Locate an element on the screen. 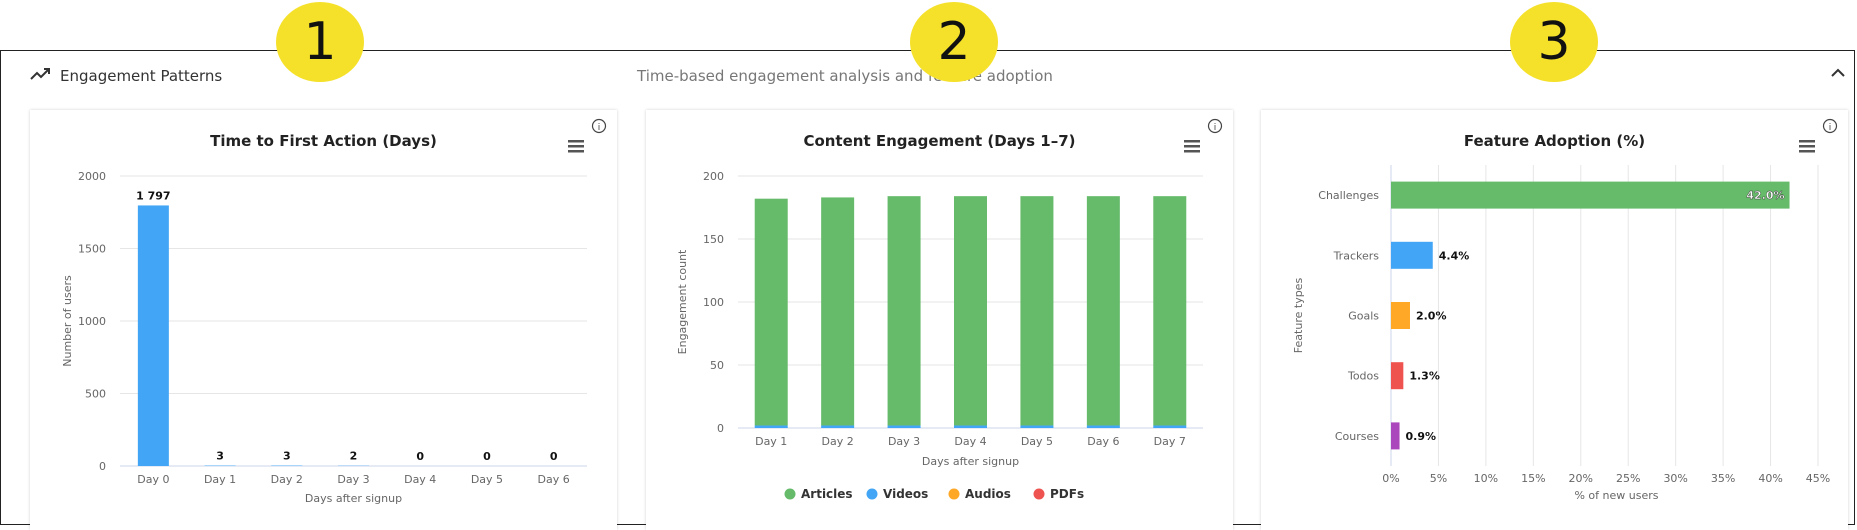 Image resolution: width=1857 pixels, height=530 pixels. x-axis-label: Days after signup is located at coordinates (970, 461).